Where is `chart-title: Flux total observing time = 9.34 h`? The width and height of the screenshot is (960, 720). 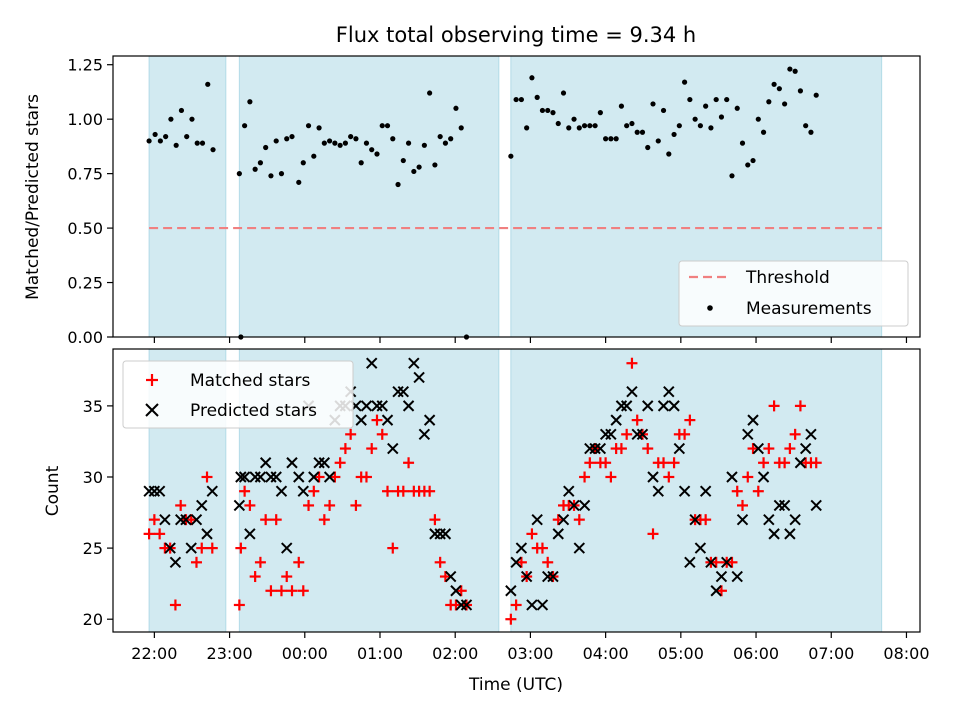
chart-title: Flux total observing time = 9.34 h is located at coordinates (516, 35).